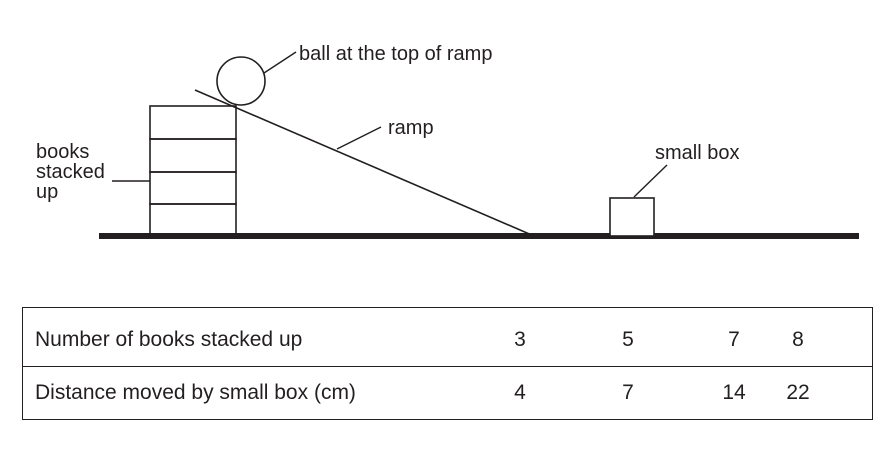 The image size is (896, 455). I want to click on table-cell: 5, so click(628, 337).